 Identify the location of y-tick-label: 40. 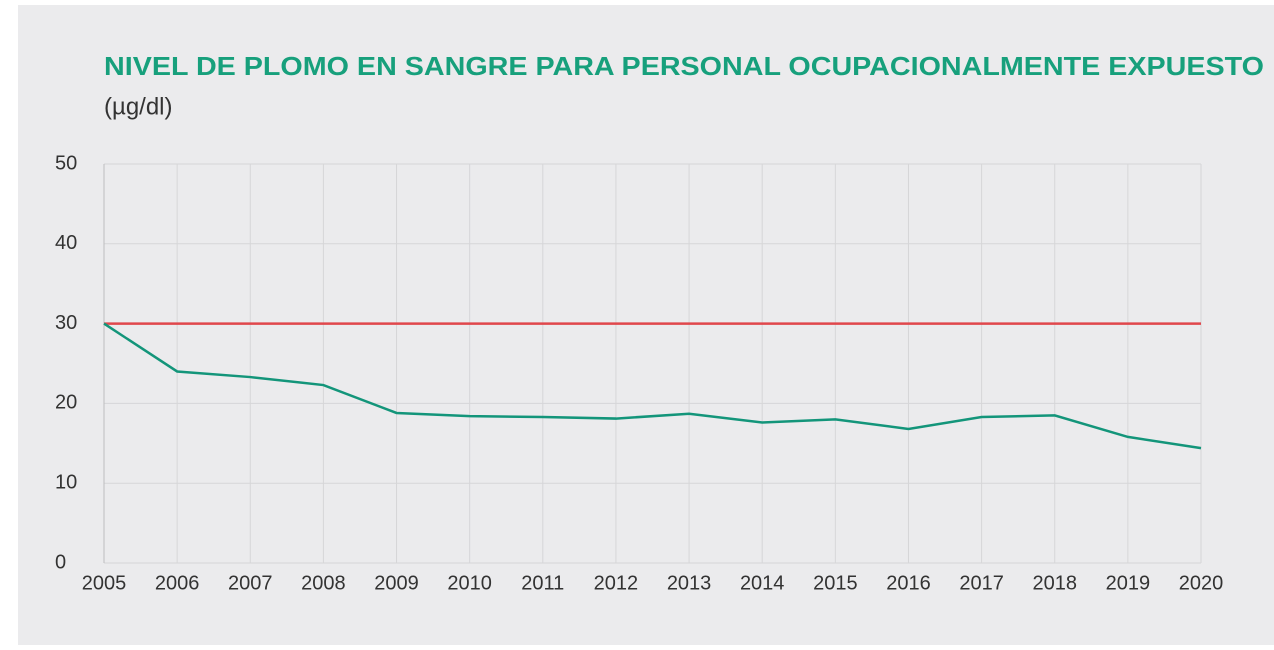
(66, 243).